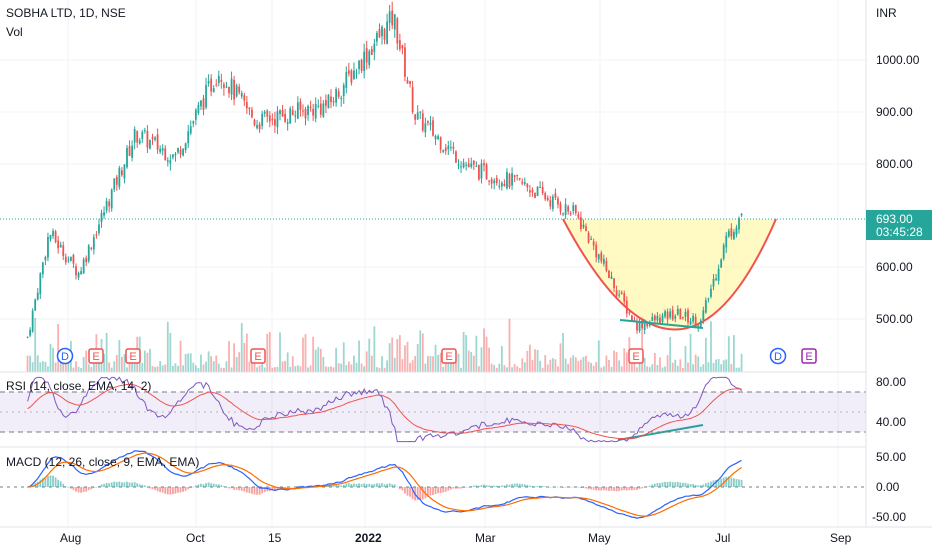 The image size is (932, 550). I want to click on macd-tick: 50.00, so click(891, 457).